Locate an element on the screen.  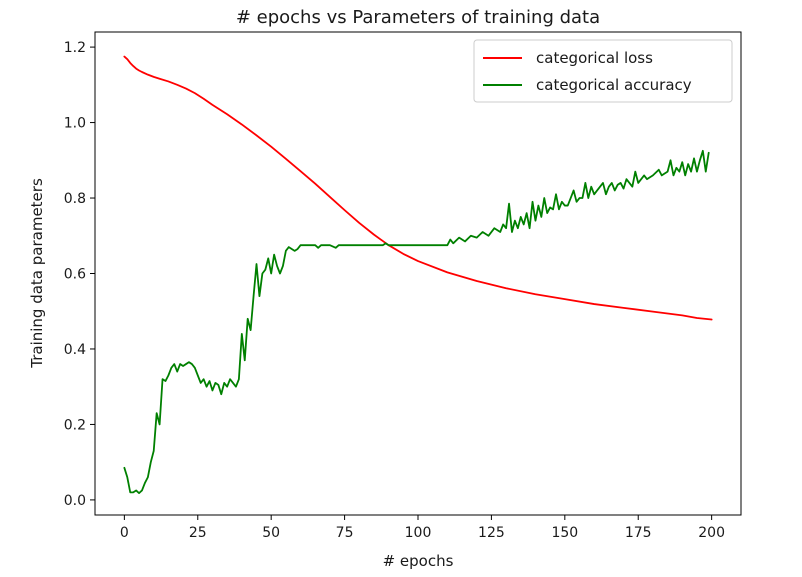
chart-title: # epochs vs Parameters of training data is located at coordinates (418, 17).